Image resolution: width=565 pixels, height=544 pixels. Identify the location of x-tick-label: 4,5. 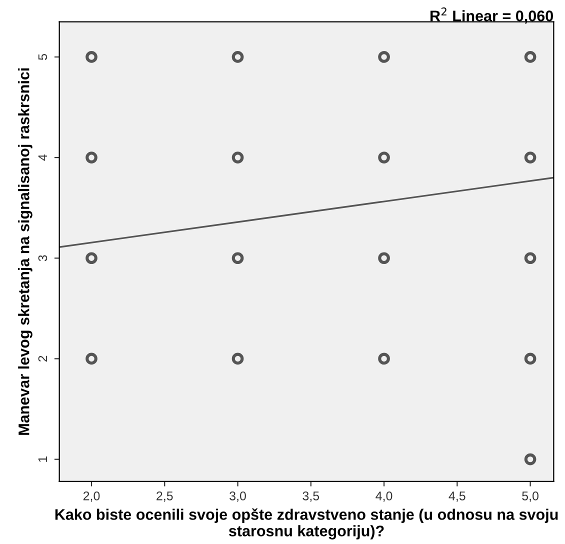
(457, 497).